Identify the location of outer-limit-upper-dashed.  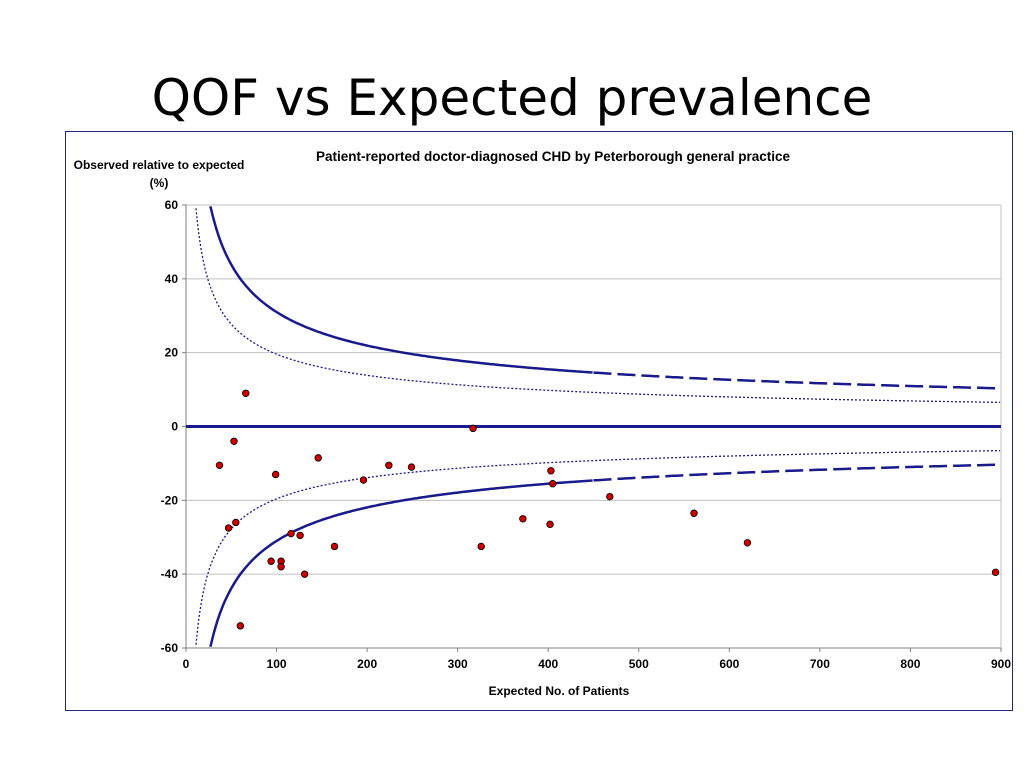
(797, 380).